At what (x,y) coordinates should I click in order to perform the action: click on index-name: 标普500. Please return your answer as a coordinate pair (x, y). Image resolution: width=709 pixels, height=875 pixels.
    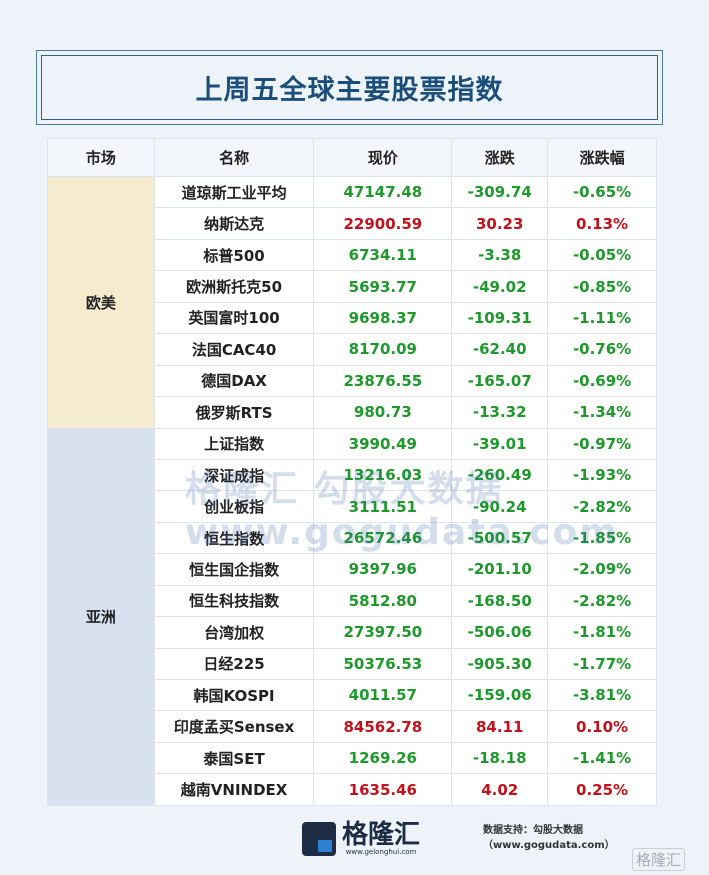
    Looking at the image, I should click on (234, 255).